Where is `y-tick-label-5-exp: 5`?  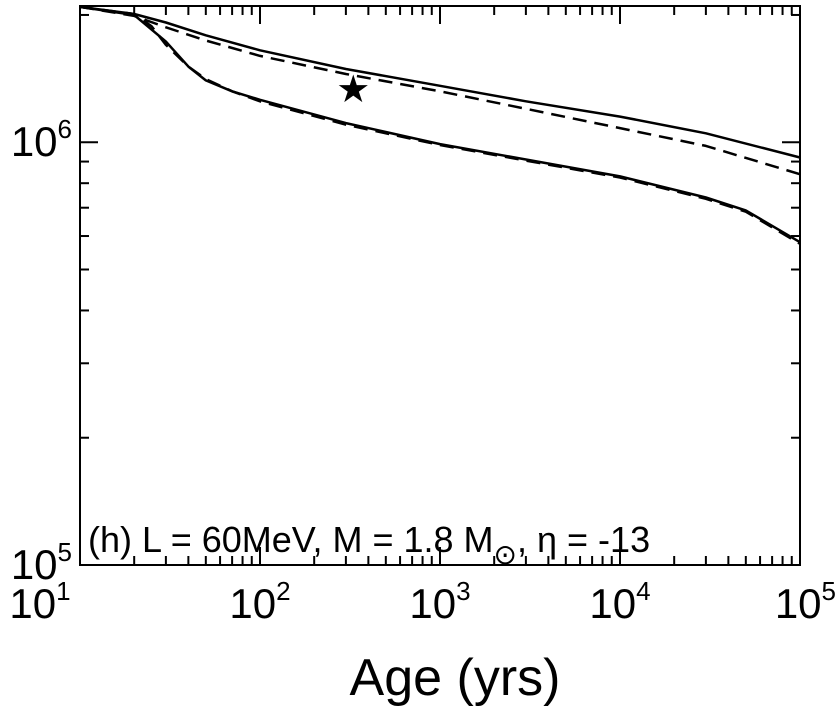
y-tick-label-5-exp: 5 is located at coordinates (65, 552).